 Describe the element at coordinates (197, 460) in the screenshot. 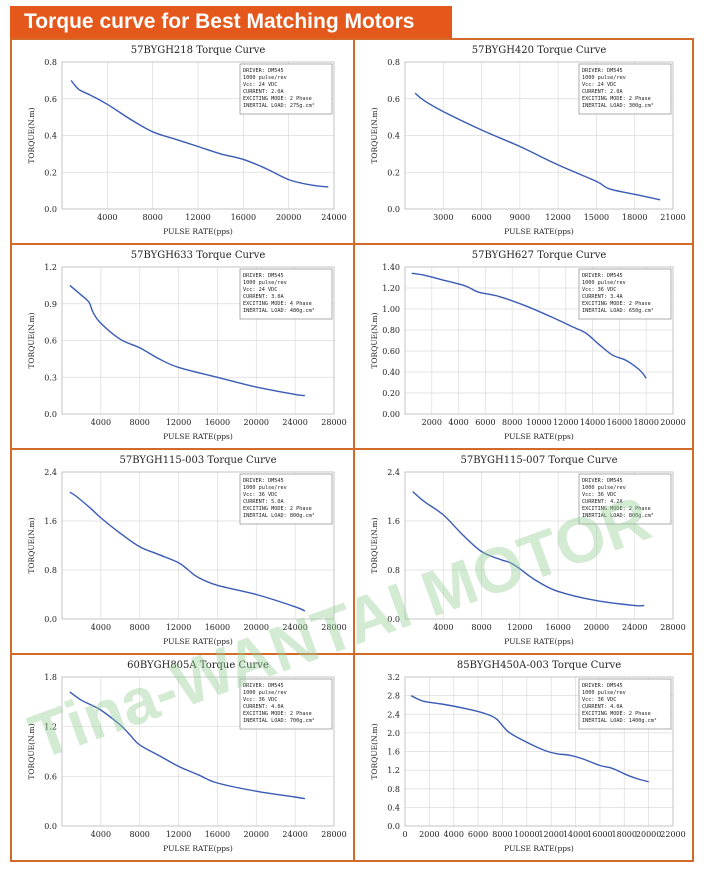

I see `chart-title: 57BYGH115-003 Torque Curve` at that location.